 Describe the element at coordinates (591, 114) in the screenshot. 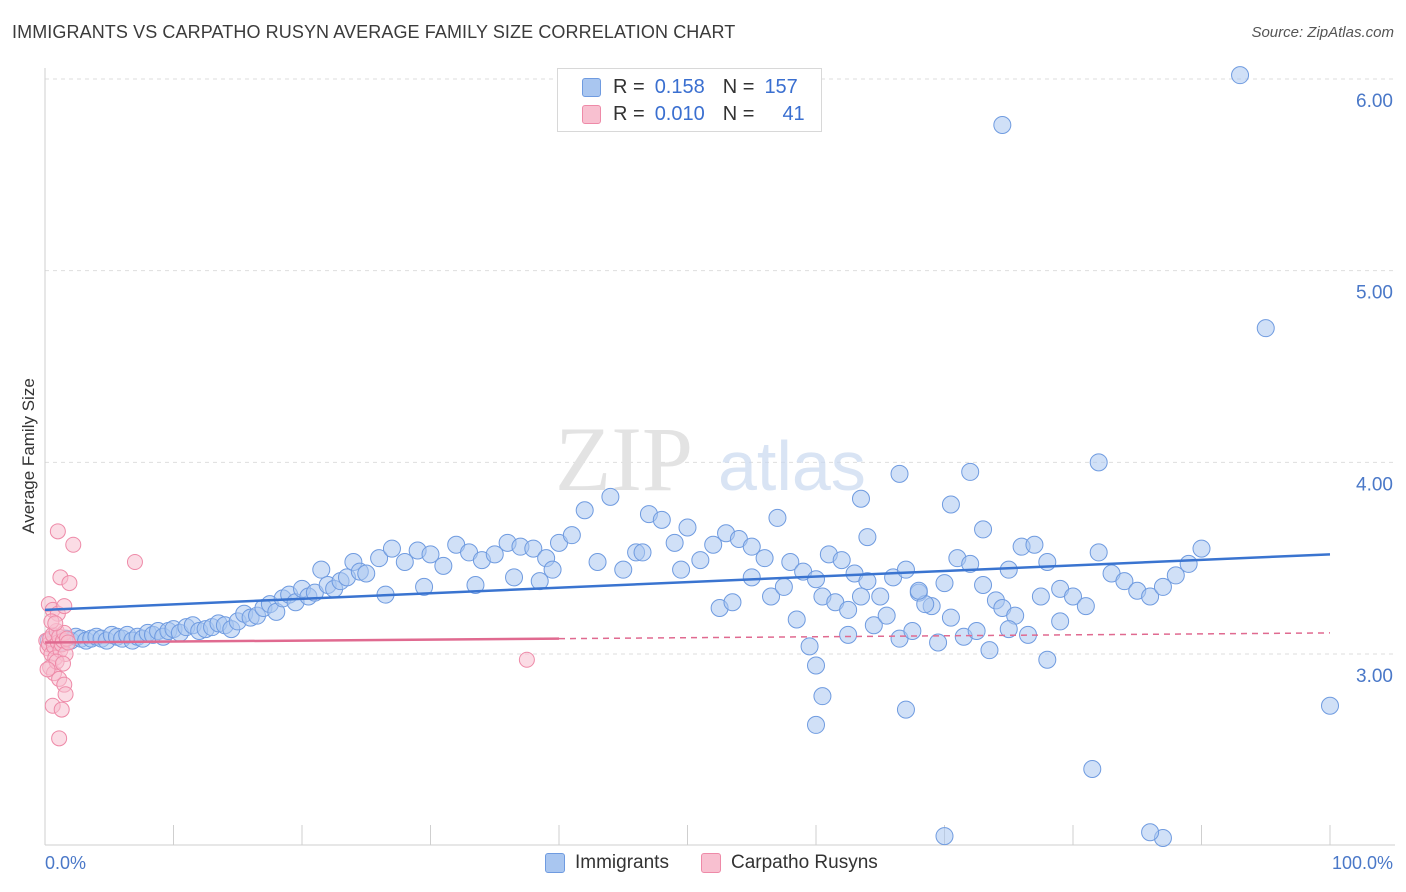

I see `legend-swatch-carpatho-rusyns` at that location.